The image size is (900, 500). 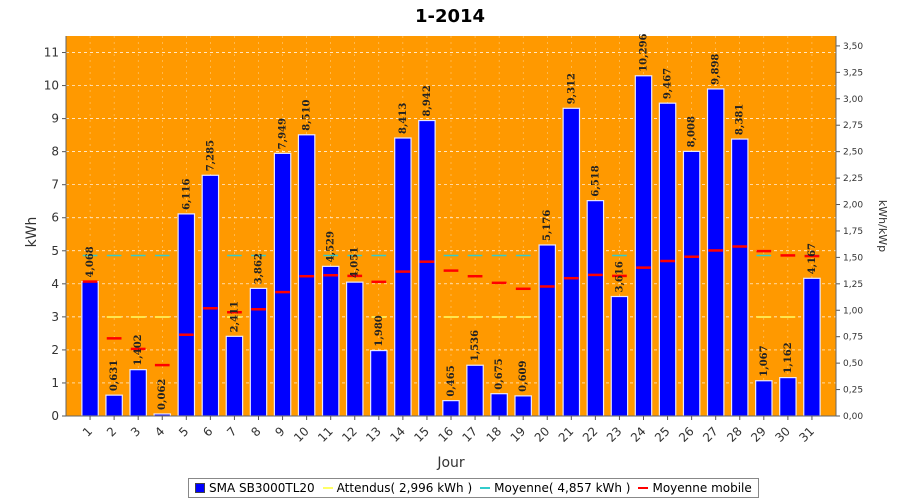 I want to click on x-tick-label: 8, so click(x=255, y=431).